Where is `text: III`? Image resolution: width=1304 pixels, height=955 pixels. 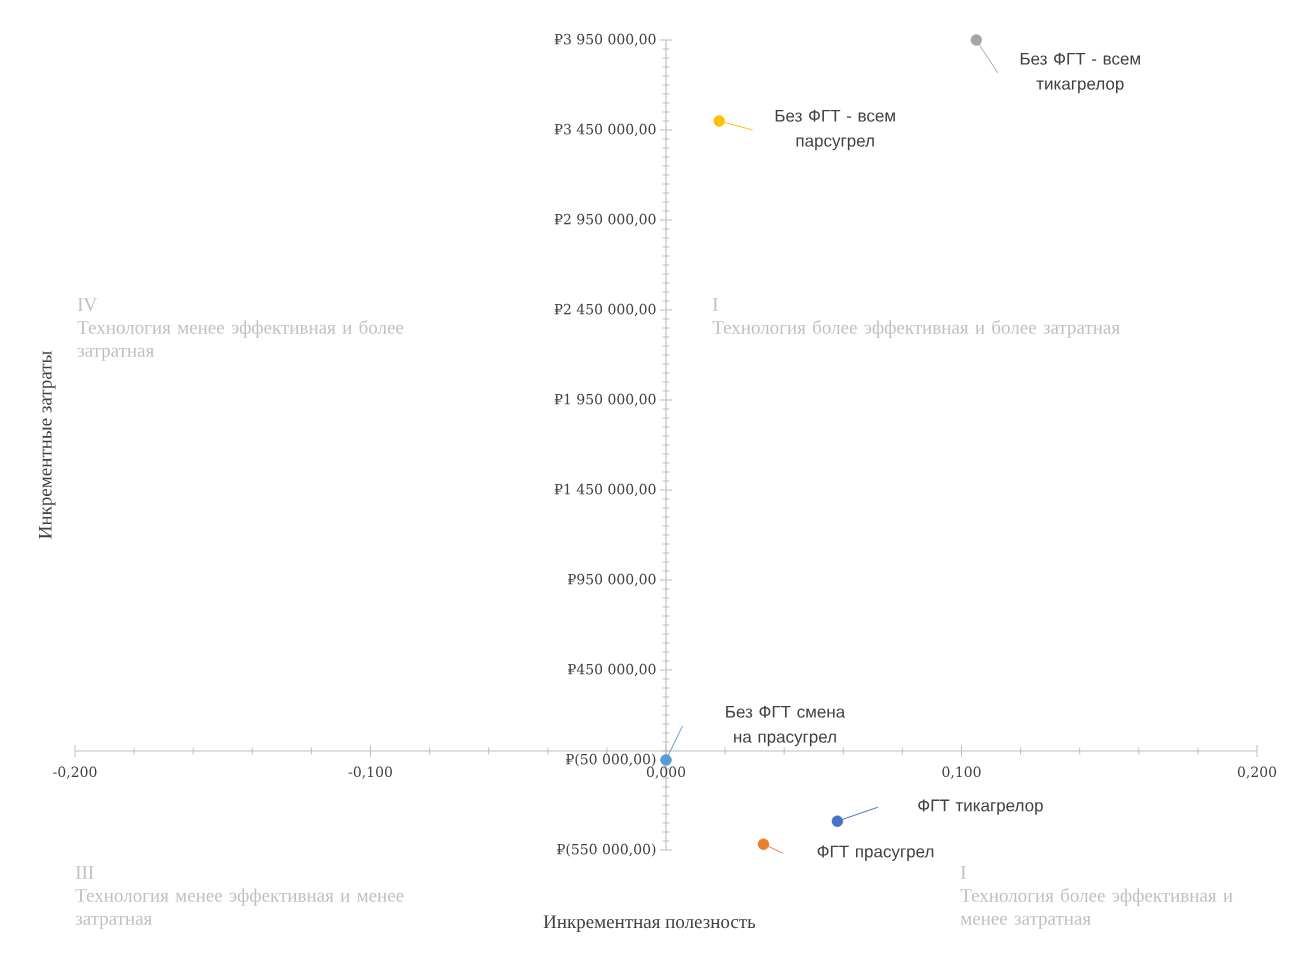 text: III is located at coordinates (84, 872).